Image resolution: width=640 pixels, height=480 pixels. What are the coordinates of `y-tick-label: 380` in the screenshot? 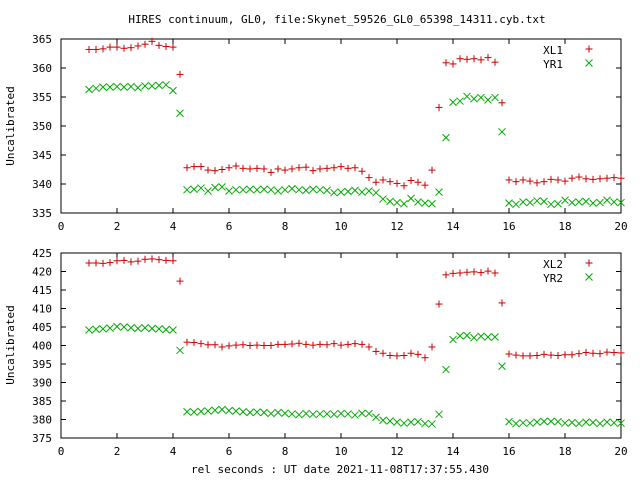 It's located at (42, 420).